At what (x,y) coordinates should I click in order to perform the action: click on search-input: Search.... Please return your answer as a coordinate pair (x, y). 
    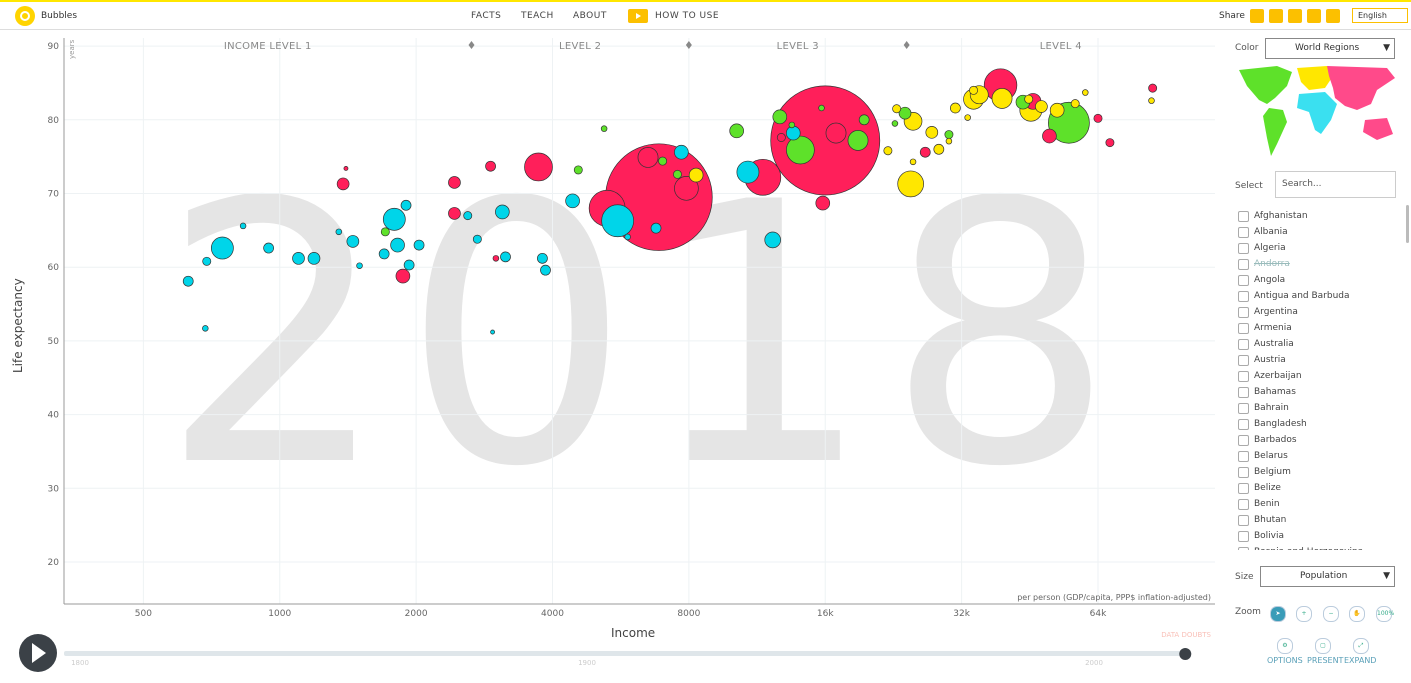
    Looking at the image, I should click on (1335, 184).